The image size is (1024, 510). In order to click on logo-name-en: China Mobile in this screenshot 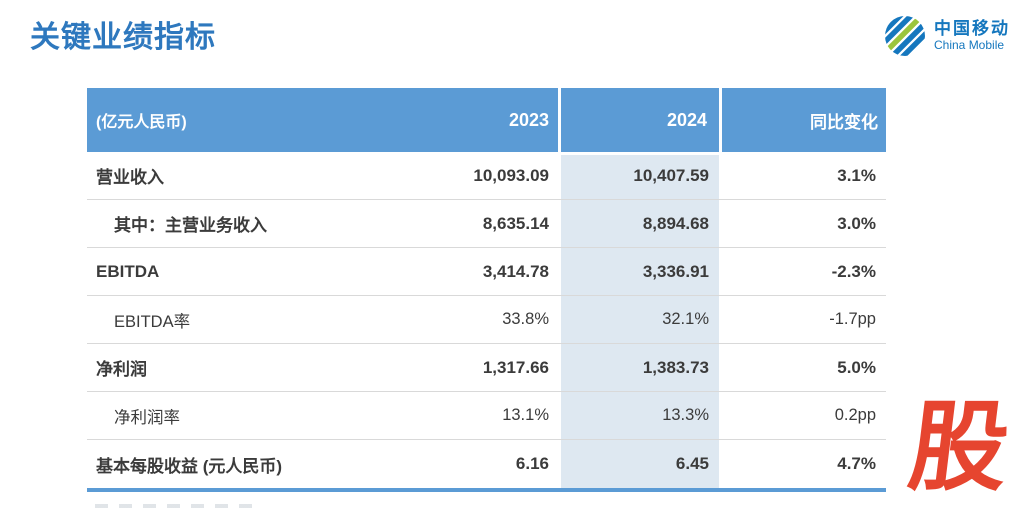, I will do `click(969, 44)`.